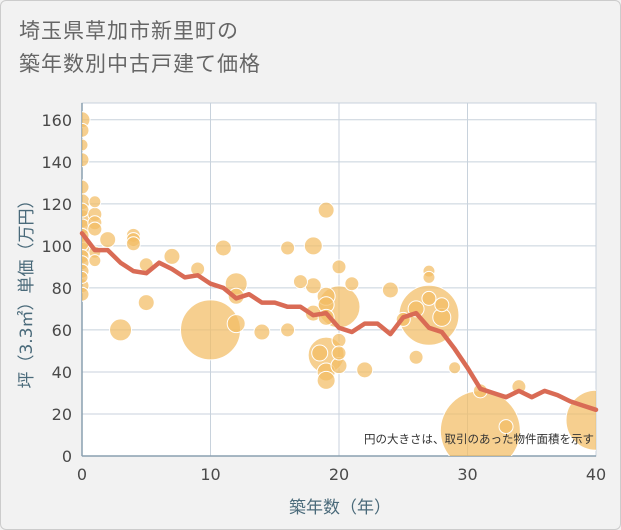 Image resolution: width=621 pixels, height=530 pixels. I want to click on y-axis-label: 坪（3.3㎡）単価（万円）, so click(27, 289).